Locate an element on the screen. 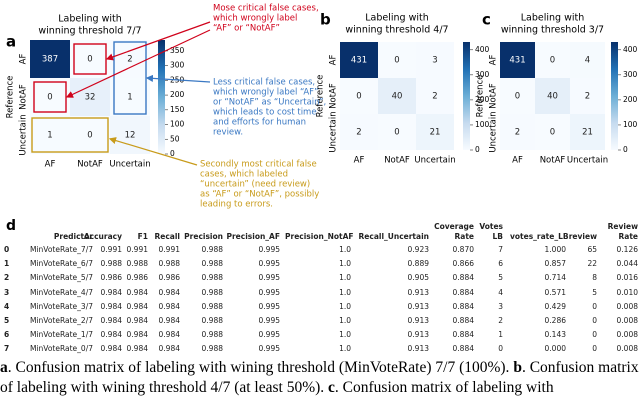  table-header: review is located at coordinates (582, 236).